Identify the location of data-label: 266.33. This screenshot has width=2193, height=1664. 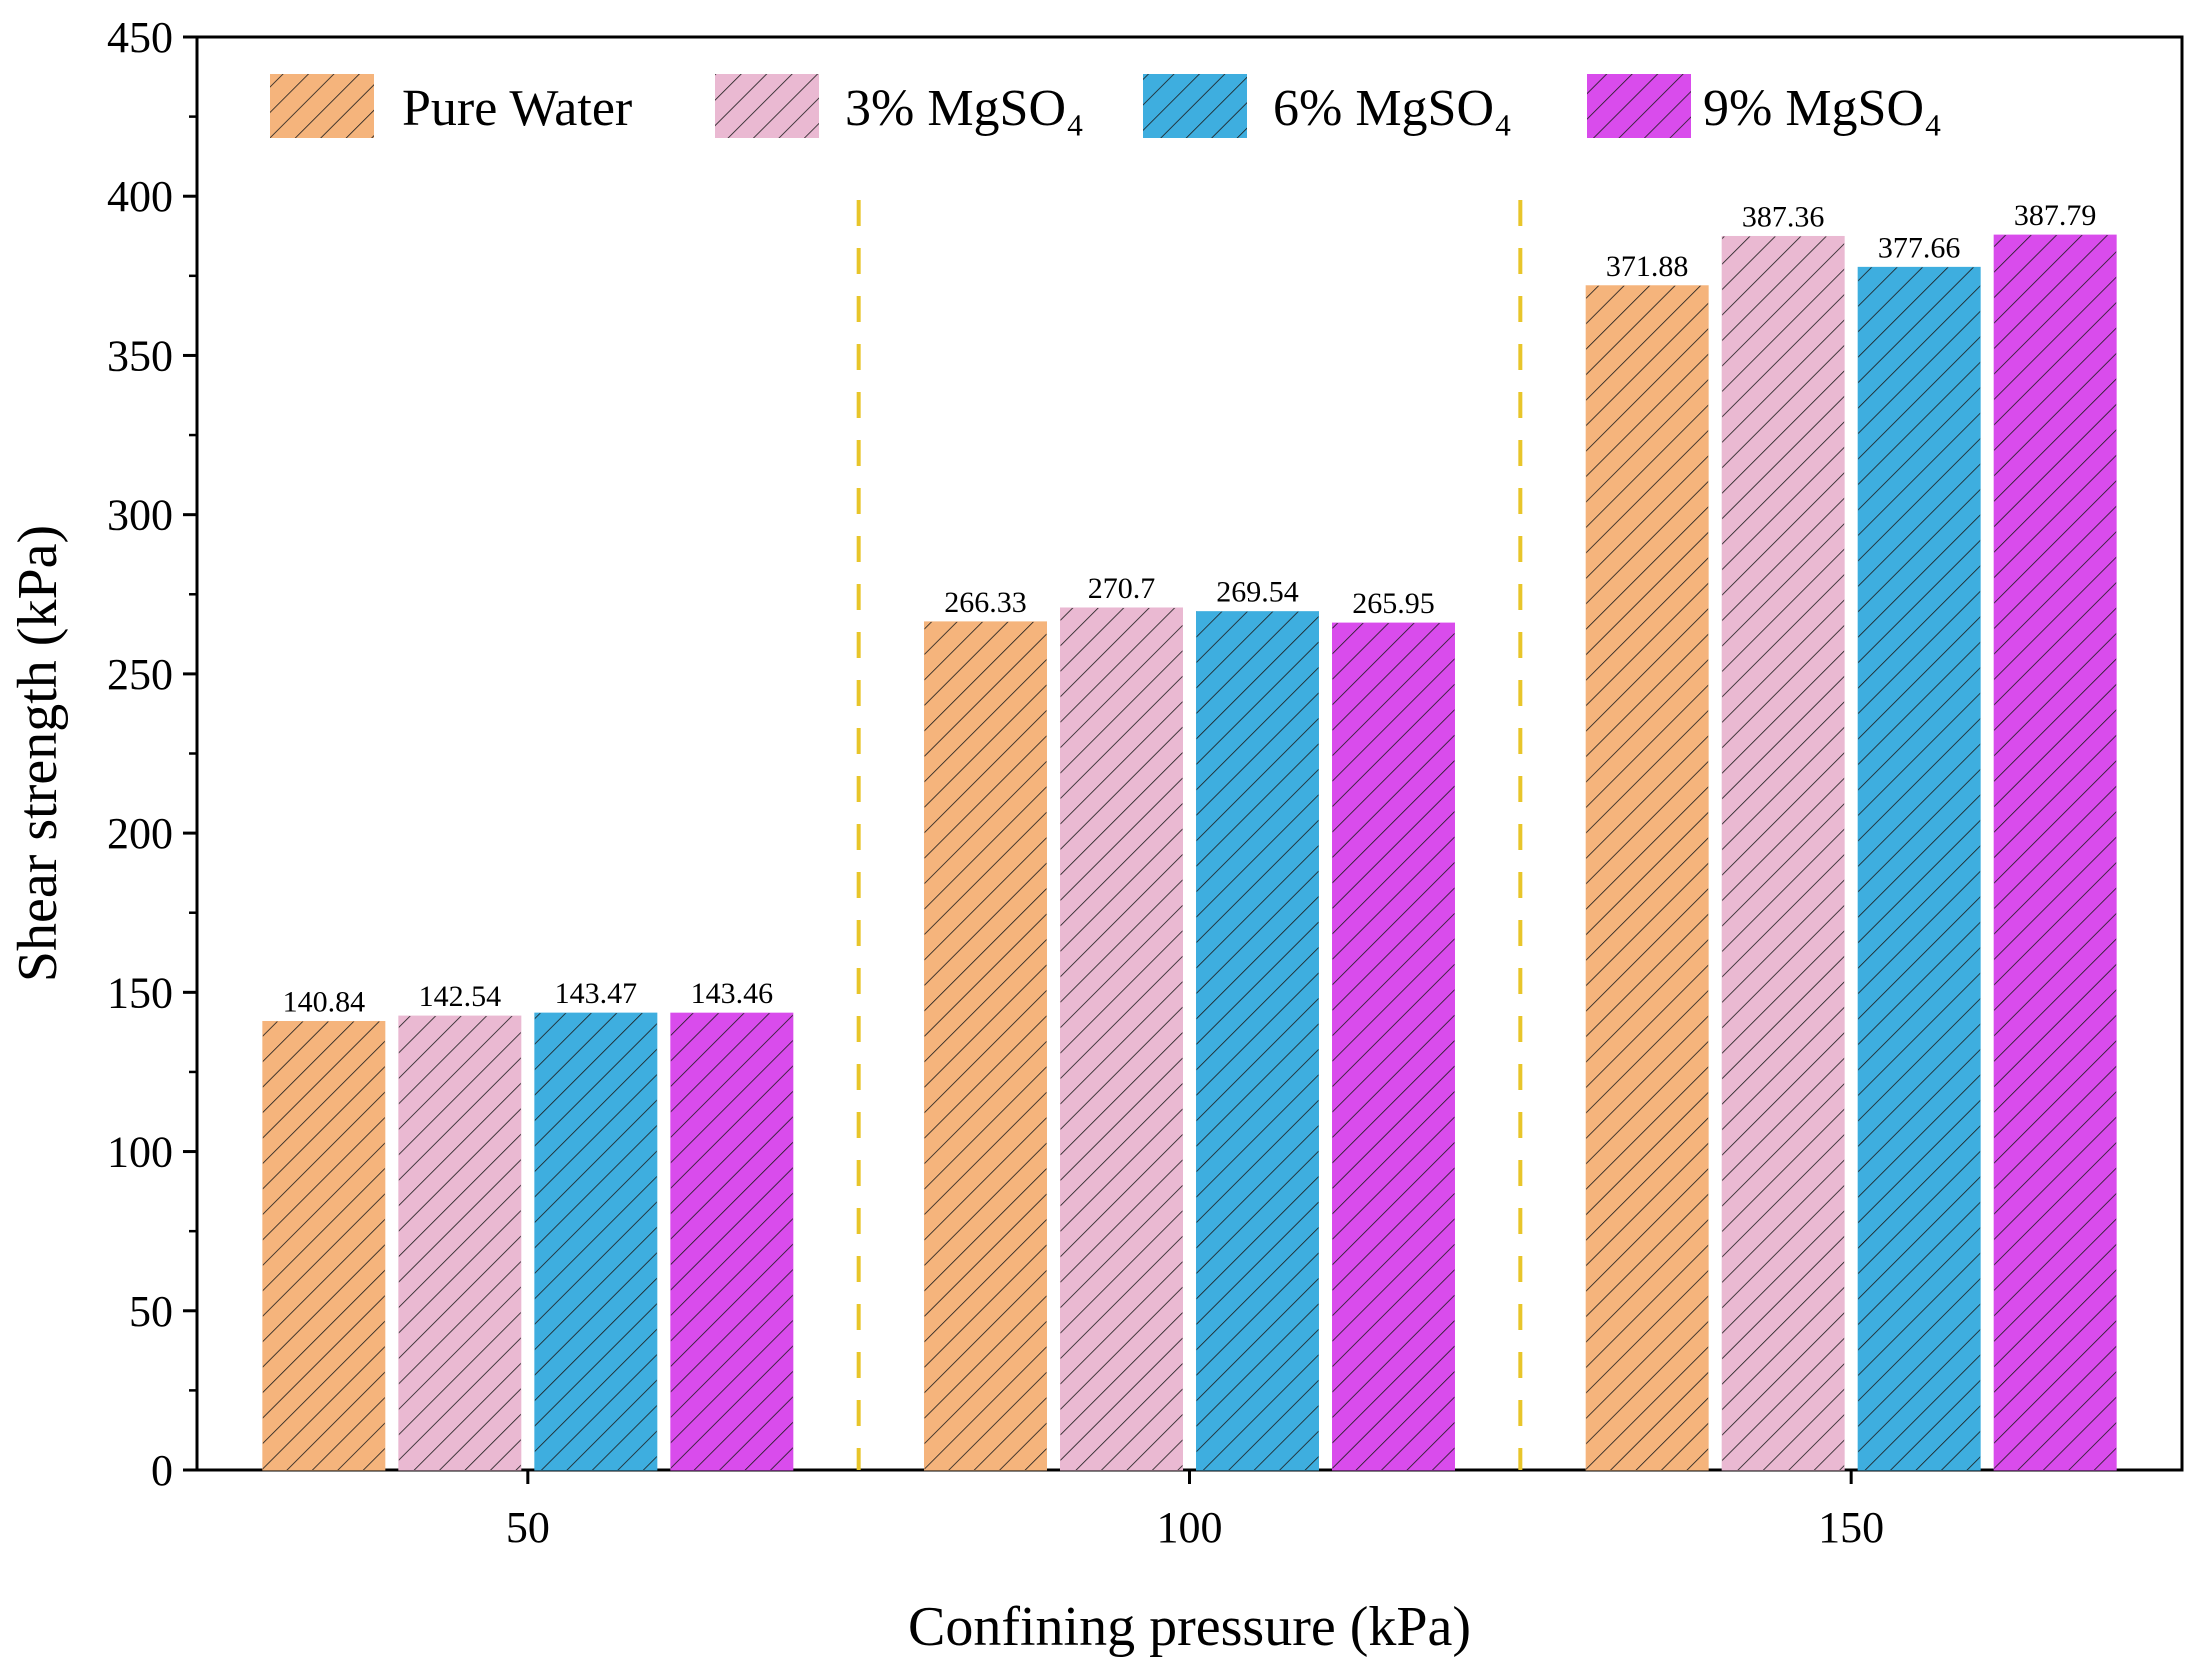
(985, 602).